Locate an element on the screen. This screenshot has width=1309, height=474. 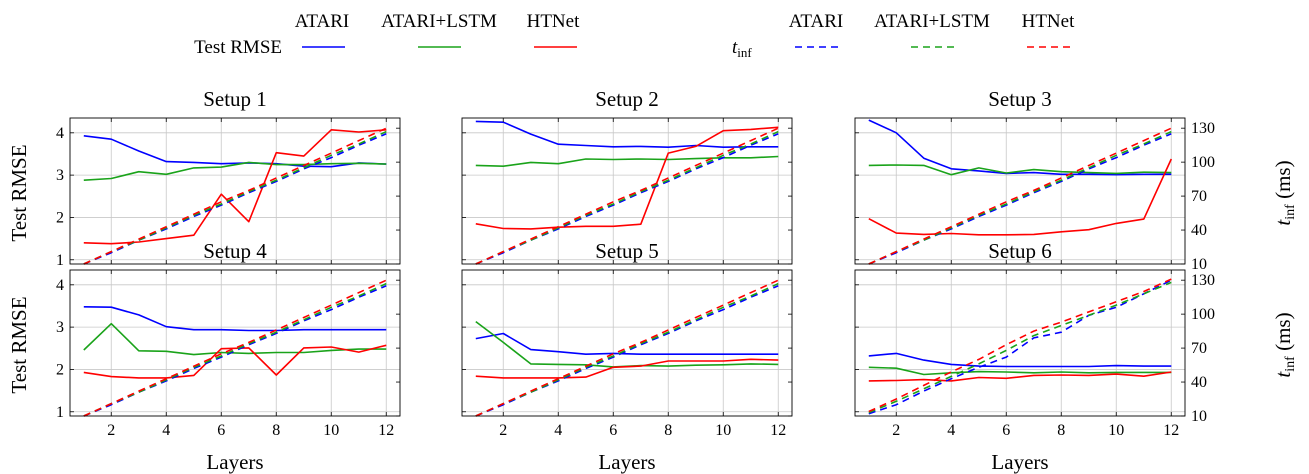
panel-setup-1: Setup 1 1 2 3 4 is located at coordinates (228, 178).